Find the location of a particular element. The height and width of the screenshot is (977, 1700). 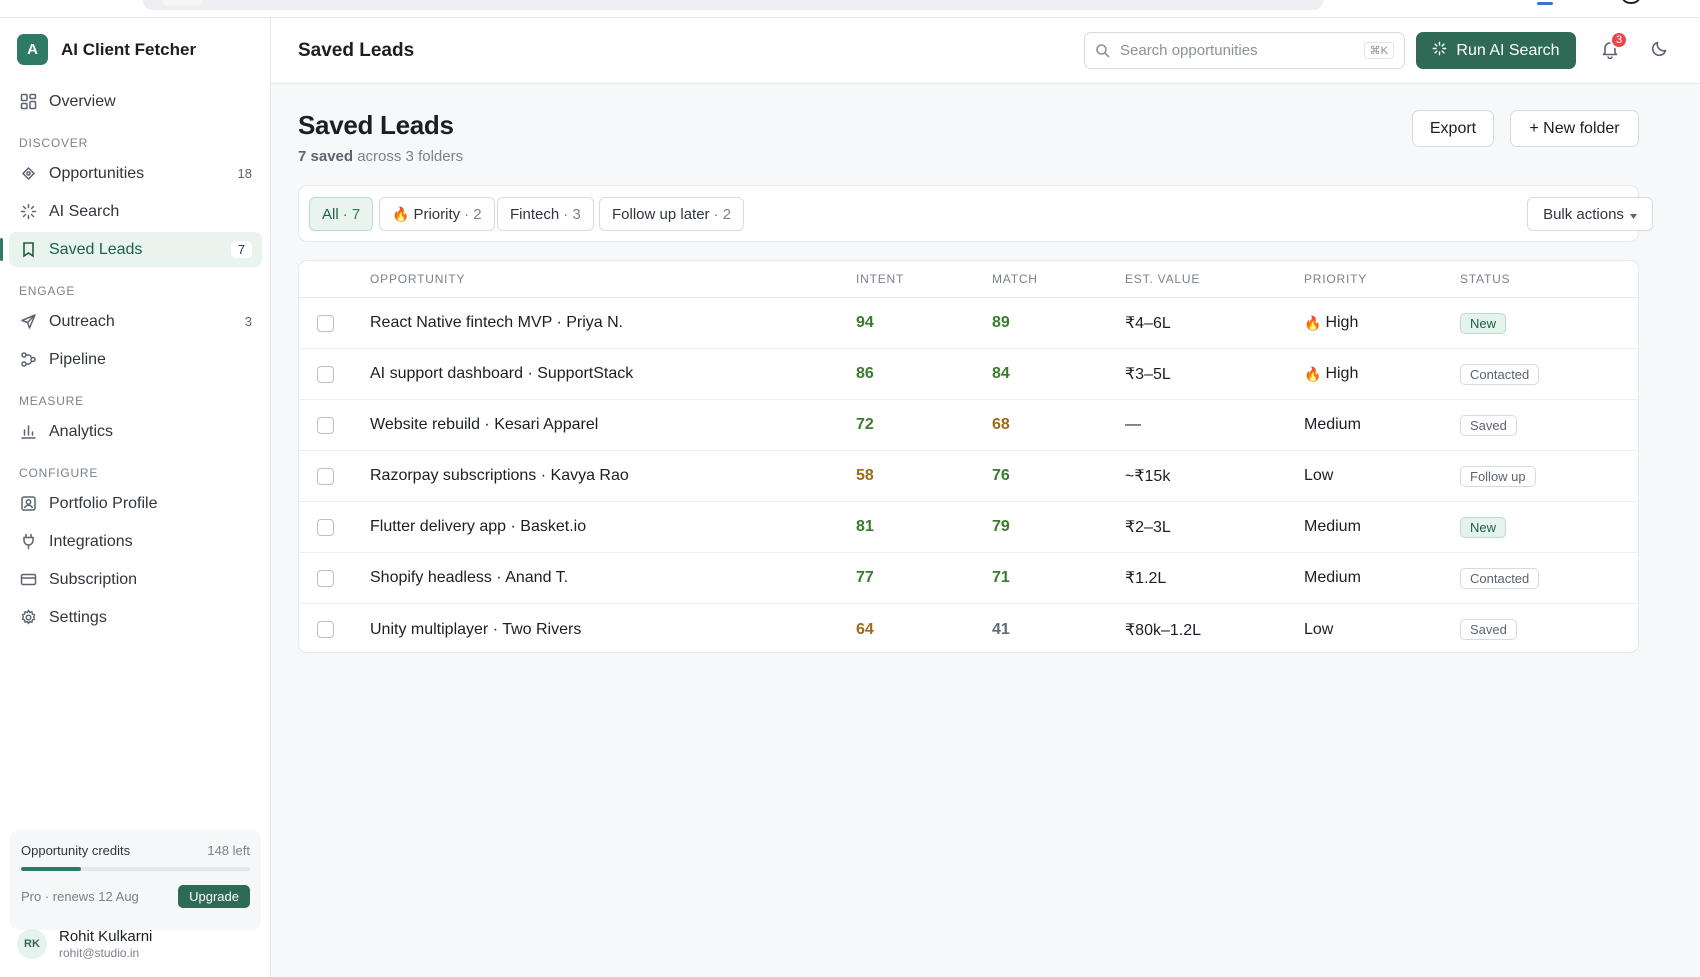

user-email: rohit@studio.in is located at coordinates (99, 953).